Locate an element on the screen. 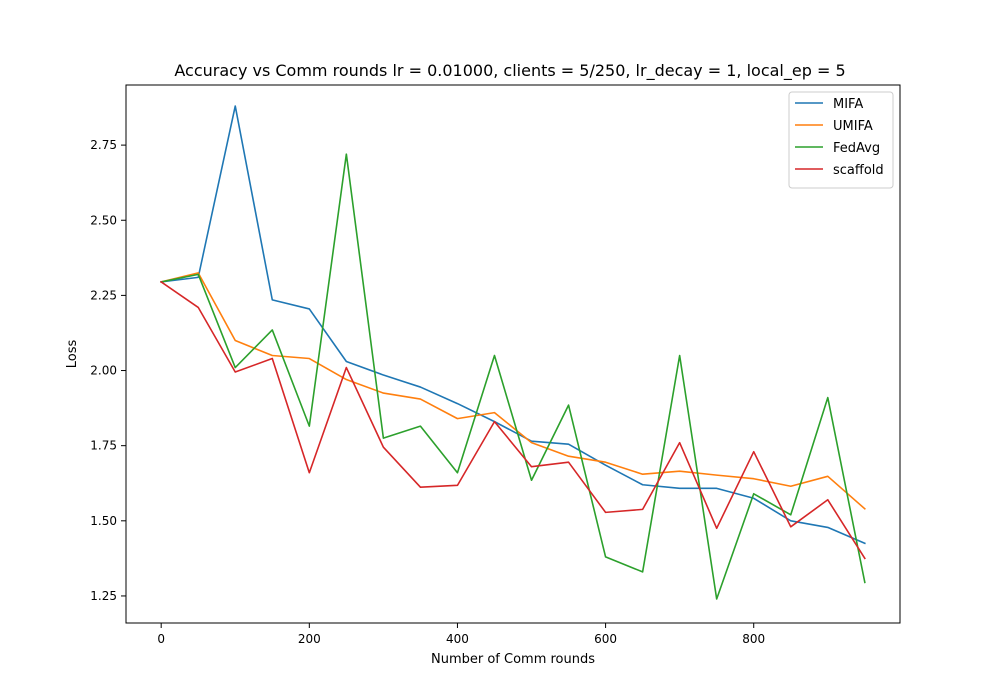  x-tick-label: 800 is located at coordinates (753, 639).